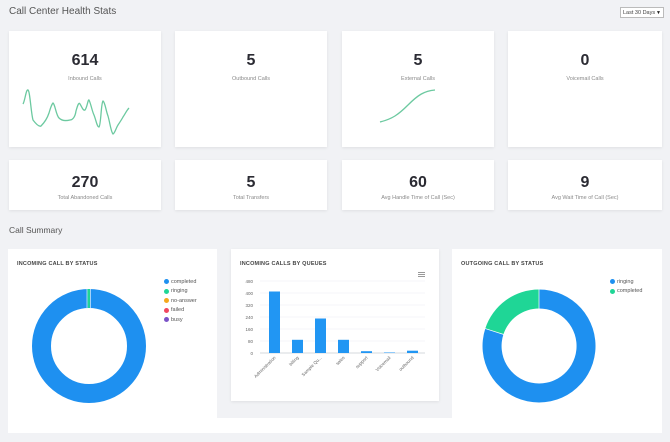 This screenshot has width=670, height=442. I want to click on stat-label: Voicemail Calls, so click(585, 79).